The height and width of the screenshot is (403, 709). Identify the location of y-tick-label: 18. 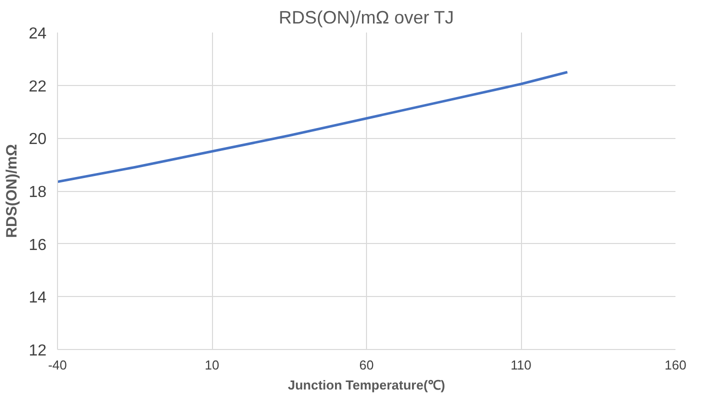
(37, 192).